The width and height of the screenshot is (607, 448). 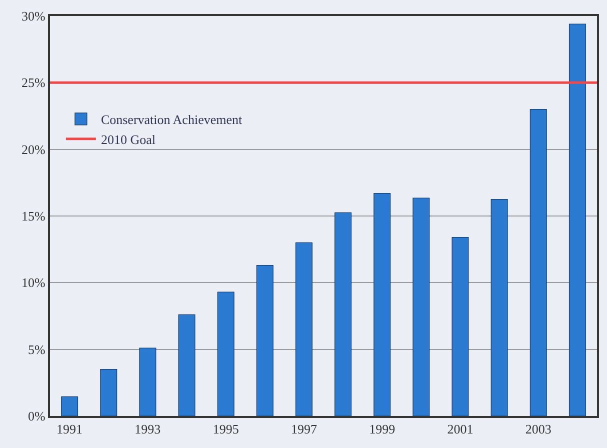 What do you see at coordinates (34, 149) in the screenshot?
I see `y-tick-label: 20%` at bounding box center [34, 149].